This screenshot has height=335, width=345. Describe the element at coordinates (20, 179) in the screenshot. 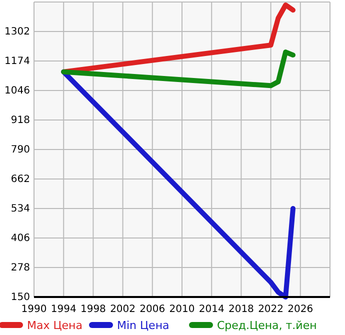

I see `y-tick-label: 662` at that location.